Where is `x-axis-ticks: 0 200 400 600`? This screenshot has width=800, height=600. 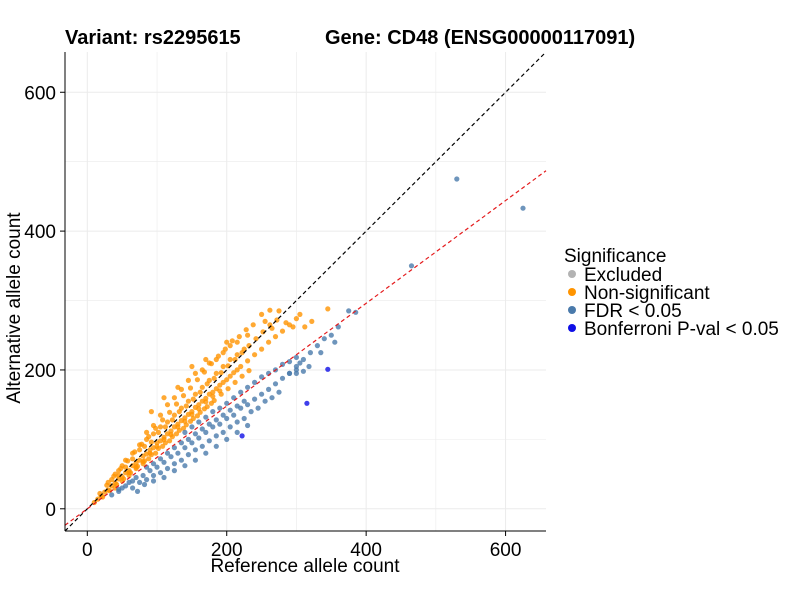 x-axis-ticks: 0 200 400 600 is located at coordinates (301, 546).